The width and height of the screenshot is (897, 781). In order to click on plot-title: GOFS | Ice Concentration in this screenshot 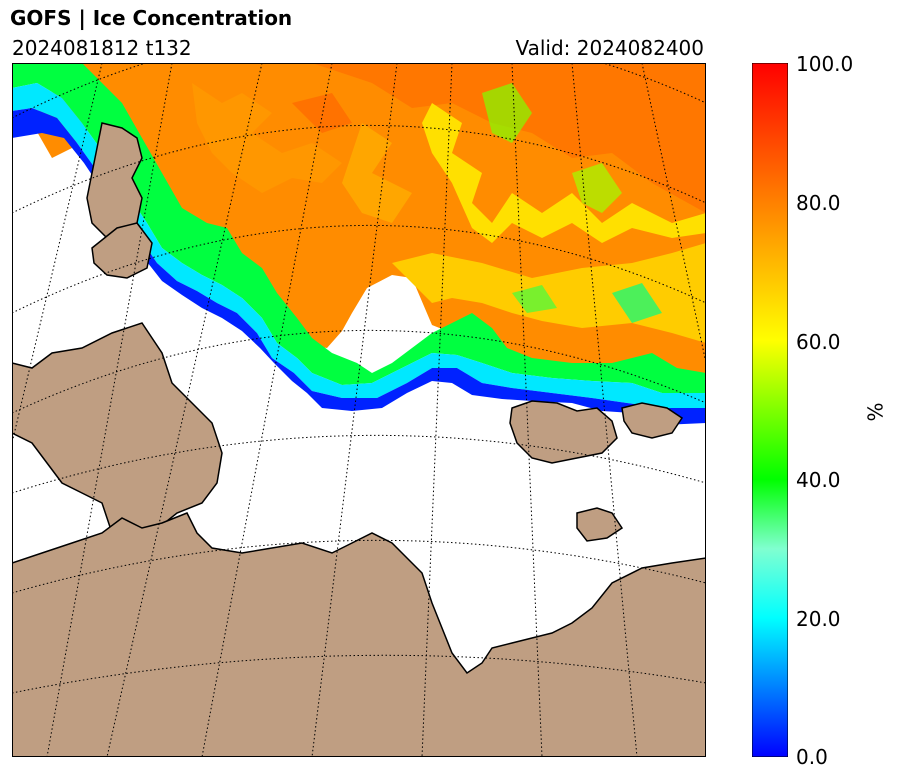, I will do `click(151, 18)`.